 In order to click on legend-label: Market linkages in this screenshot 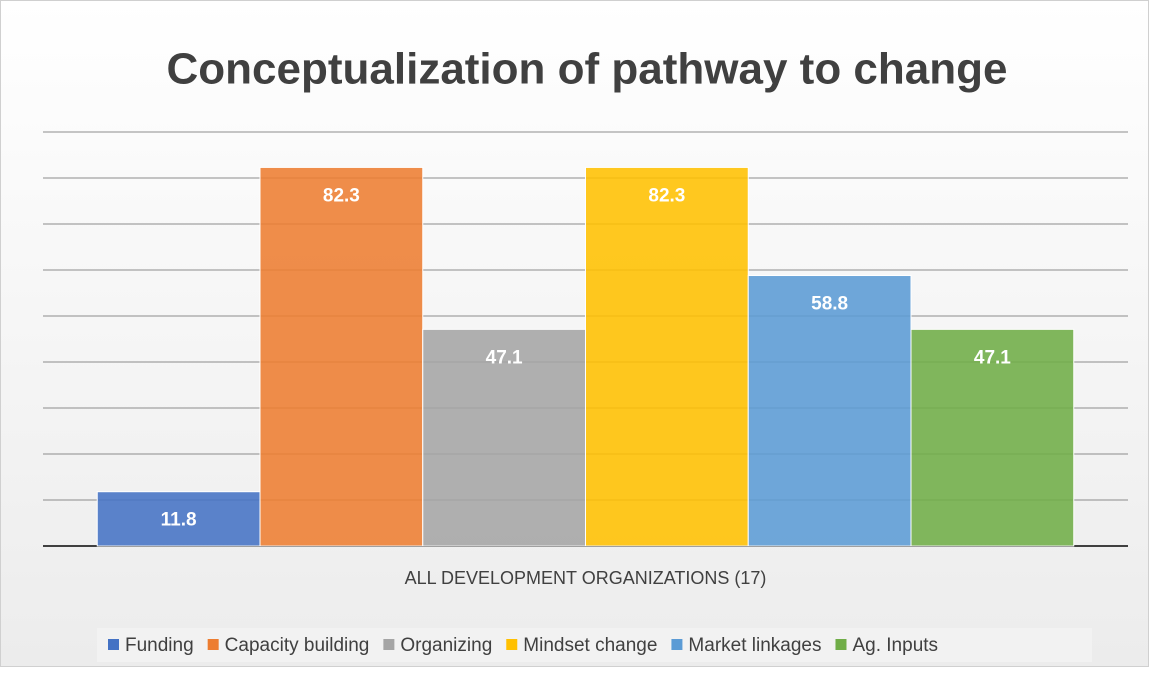, I will do `click(754, 645)`.